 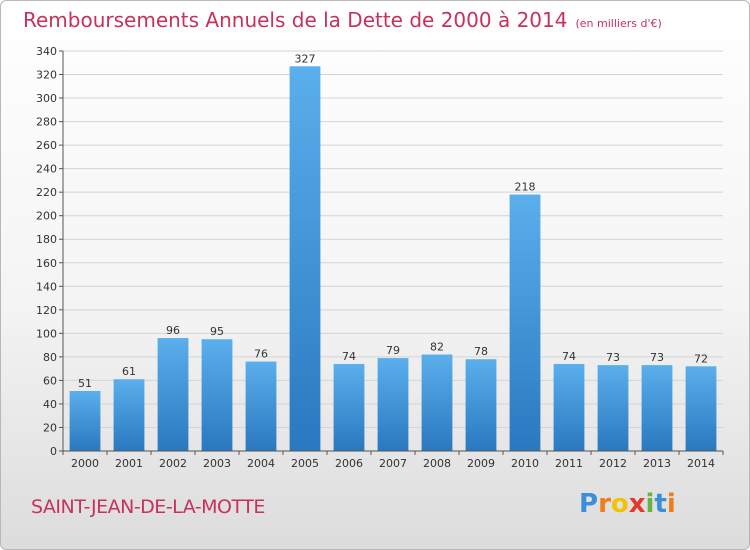 I want to click on x-tick-label: 2003, so click(x=217, y=463).